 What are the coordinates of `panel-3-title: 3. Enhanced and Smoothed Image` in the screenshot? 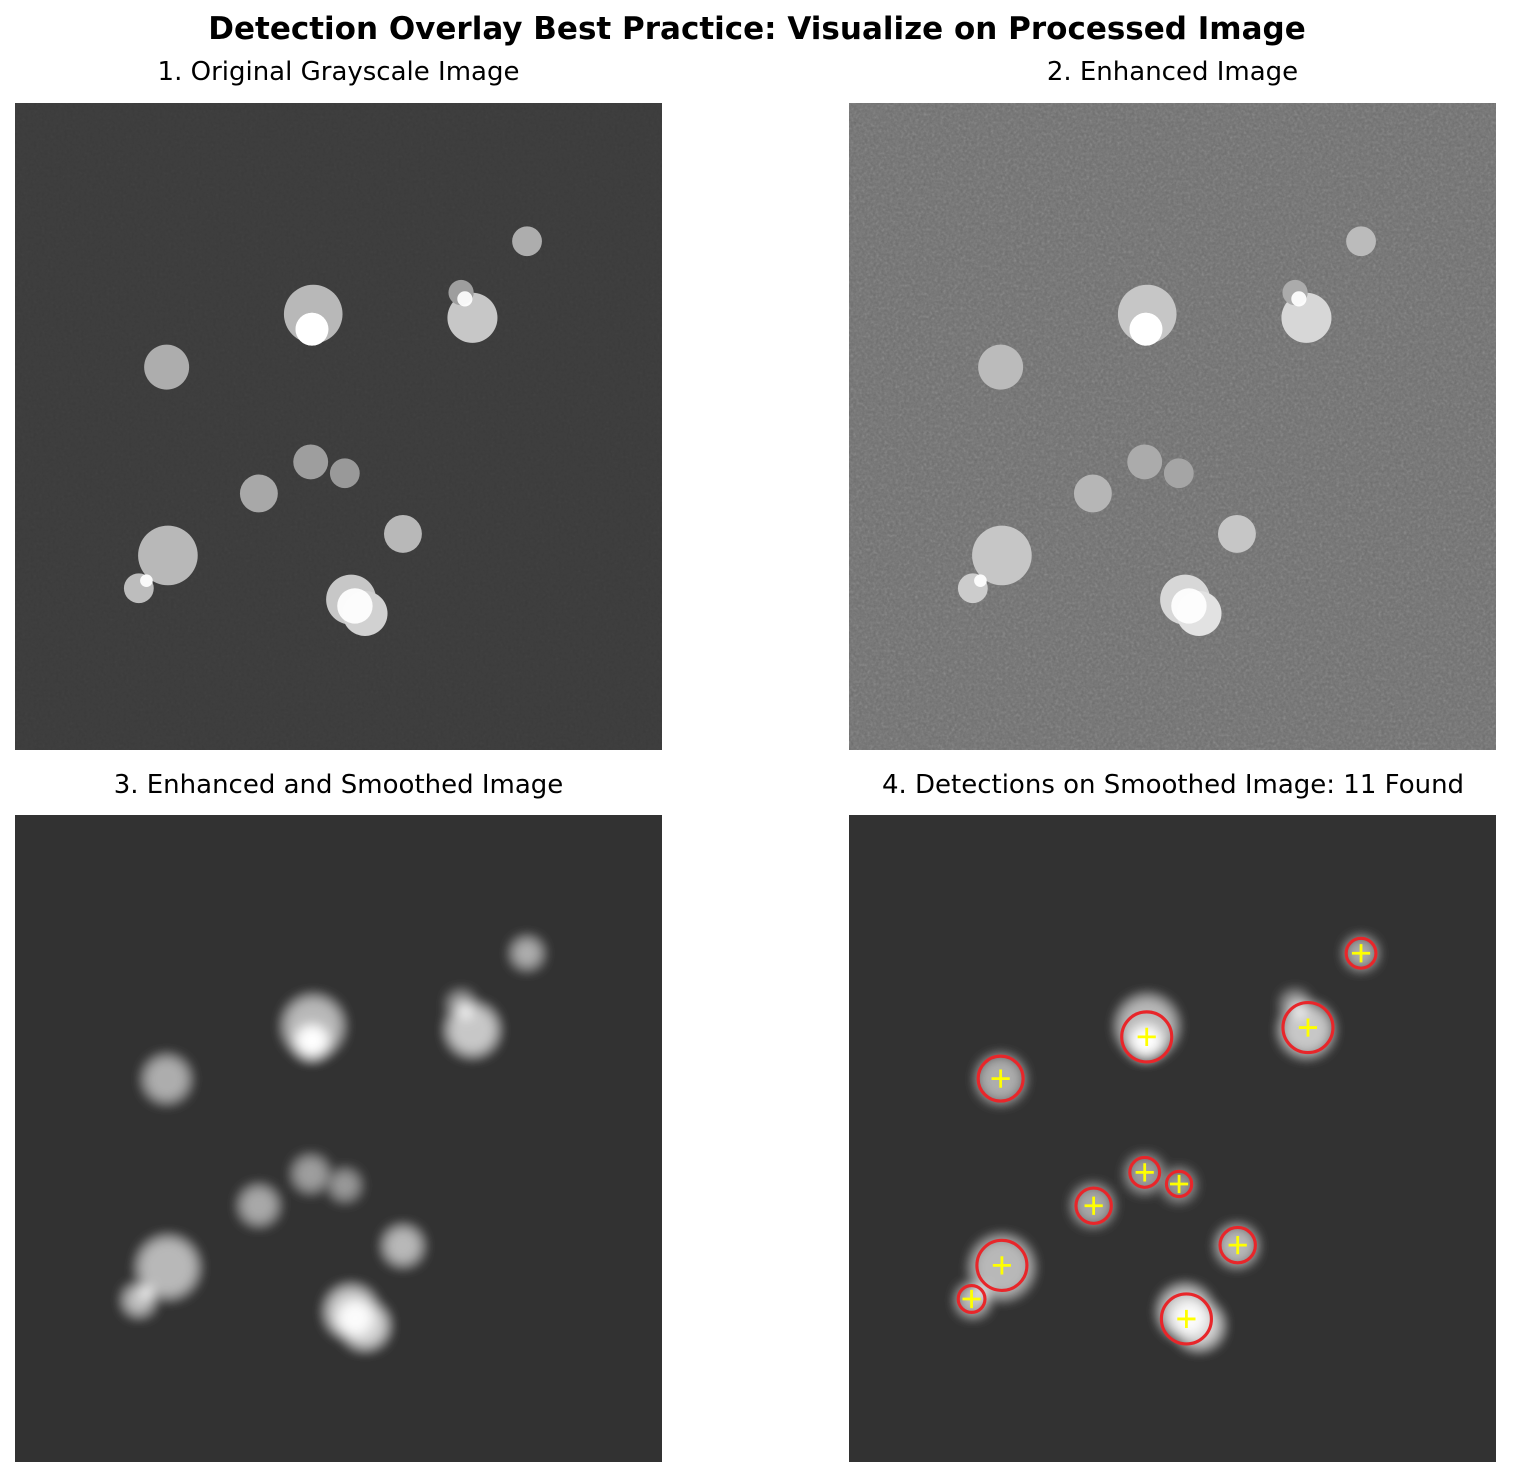 It's located at (338, 785).